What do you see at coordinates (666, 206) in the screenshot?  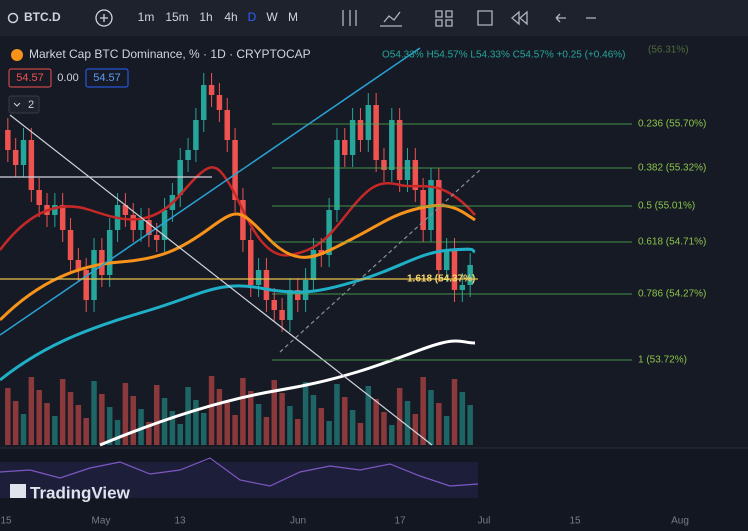 I see `fib-label: 0.5 (55.01%)` at bounding box center [666, 206].